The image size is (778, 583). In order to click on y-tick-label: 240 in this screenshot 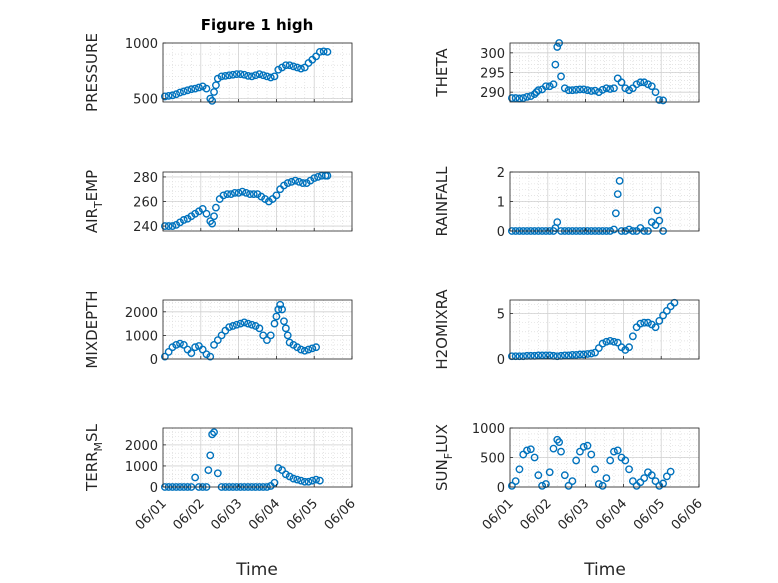, I will do `click(145, 227)`.